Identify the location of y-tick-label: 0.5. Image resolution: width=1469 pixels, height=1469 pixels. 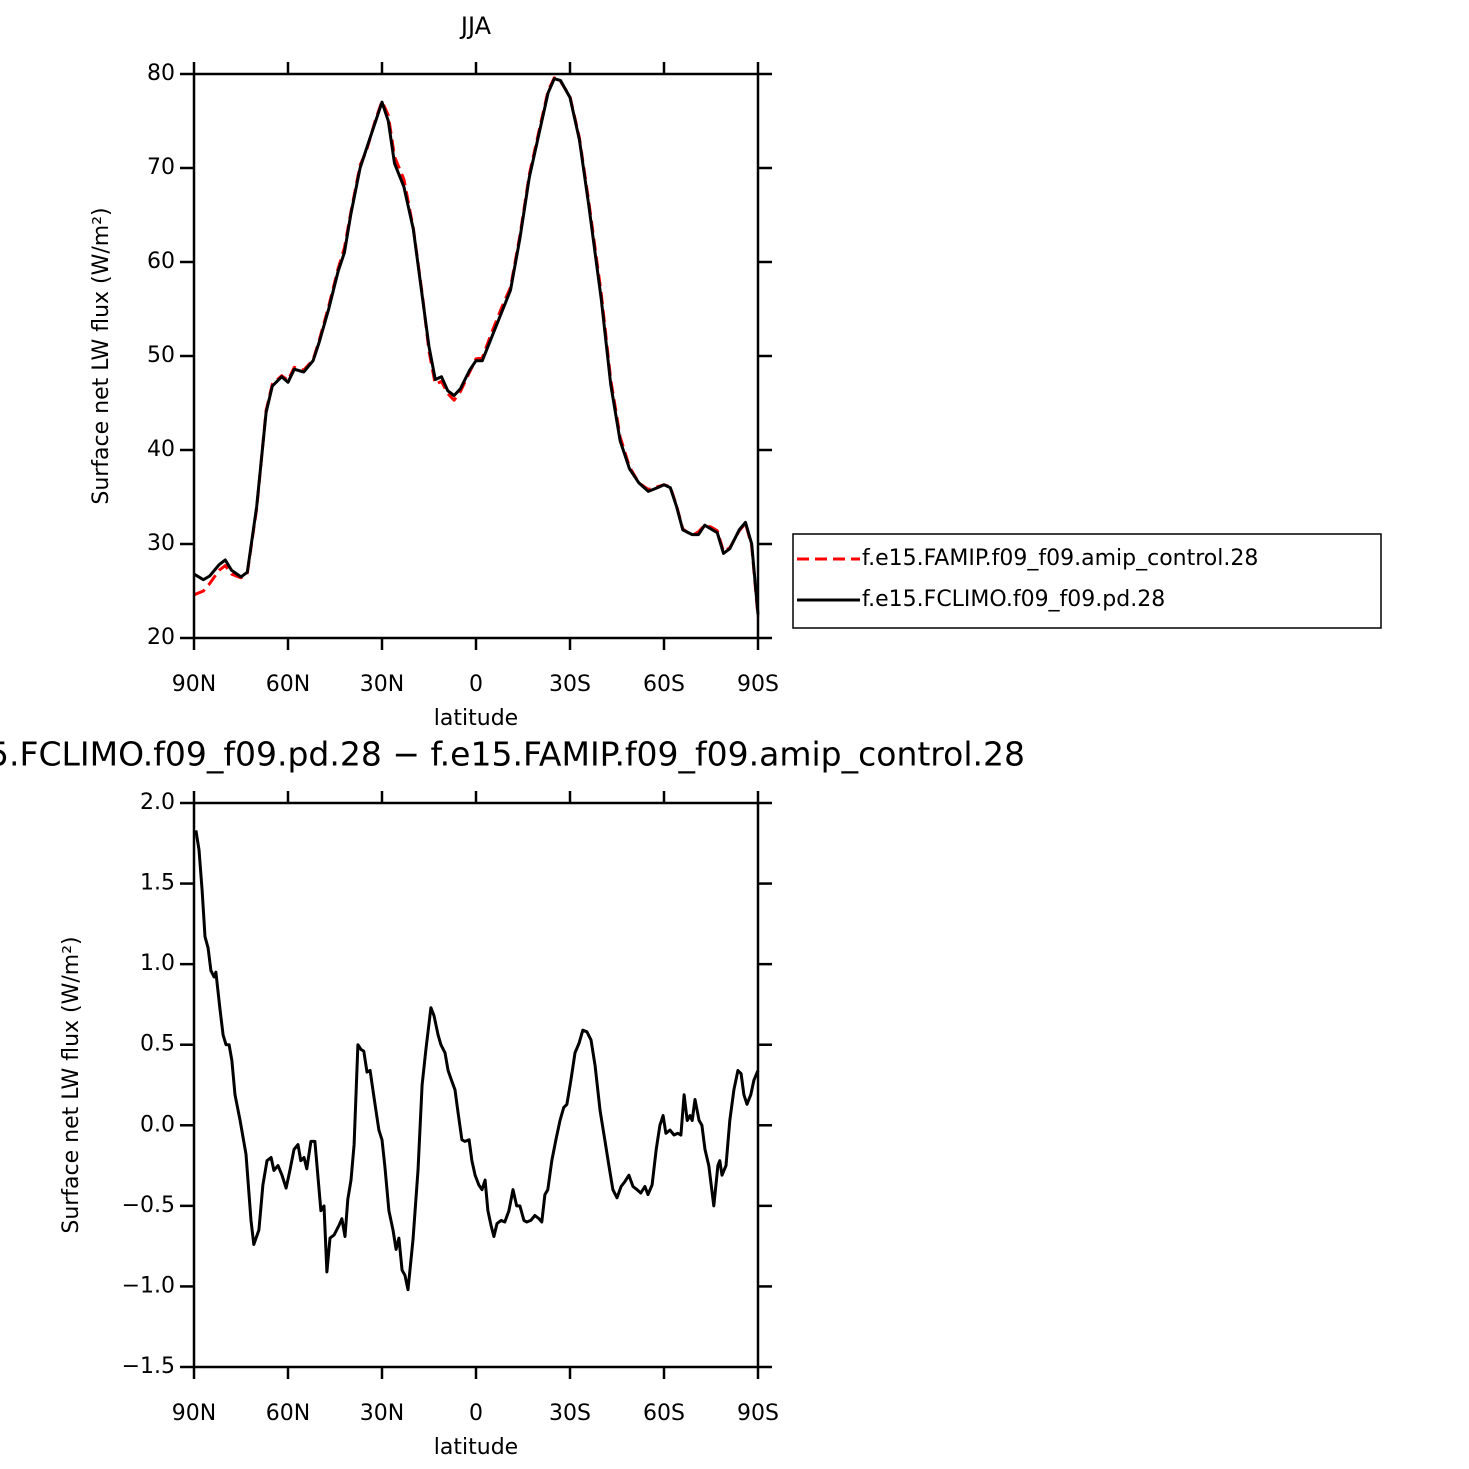
(157, 1044).